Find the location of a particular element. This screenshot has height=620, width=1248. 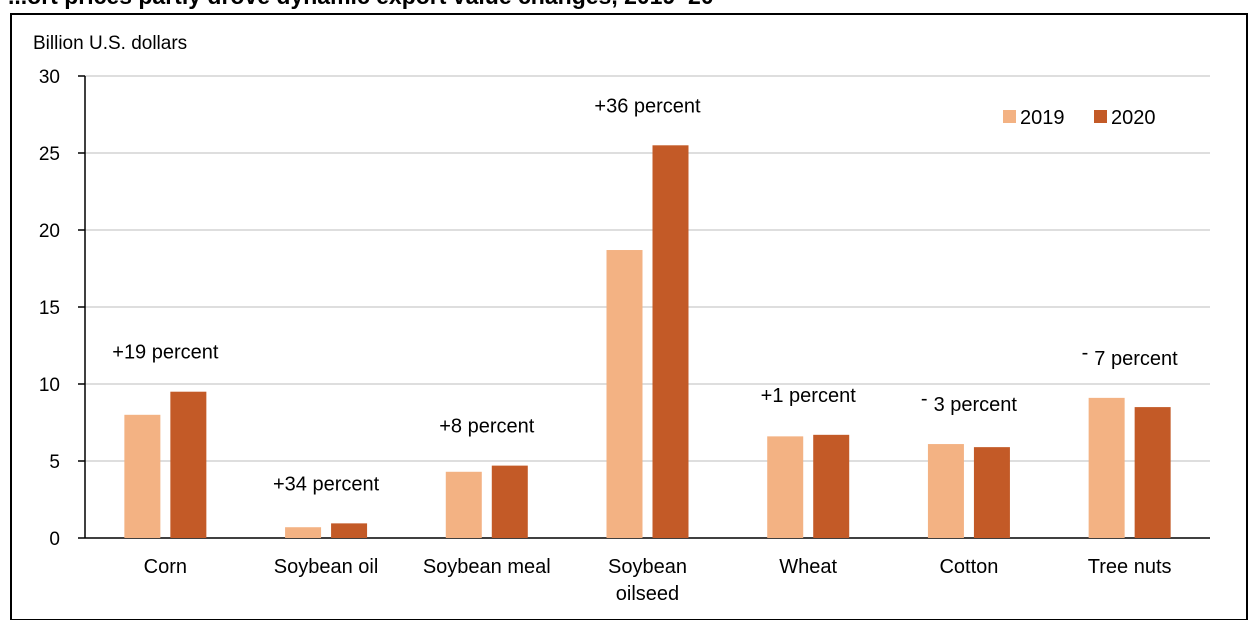

legend: 2019 2020 is located at coordinates (1079, 118).